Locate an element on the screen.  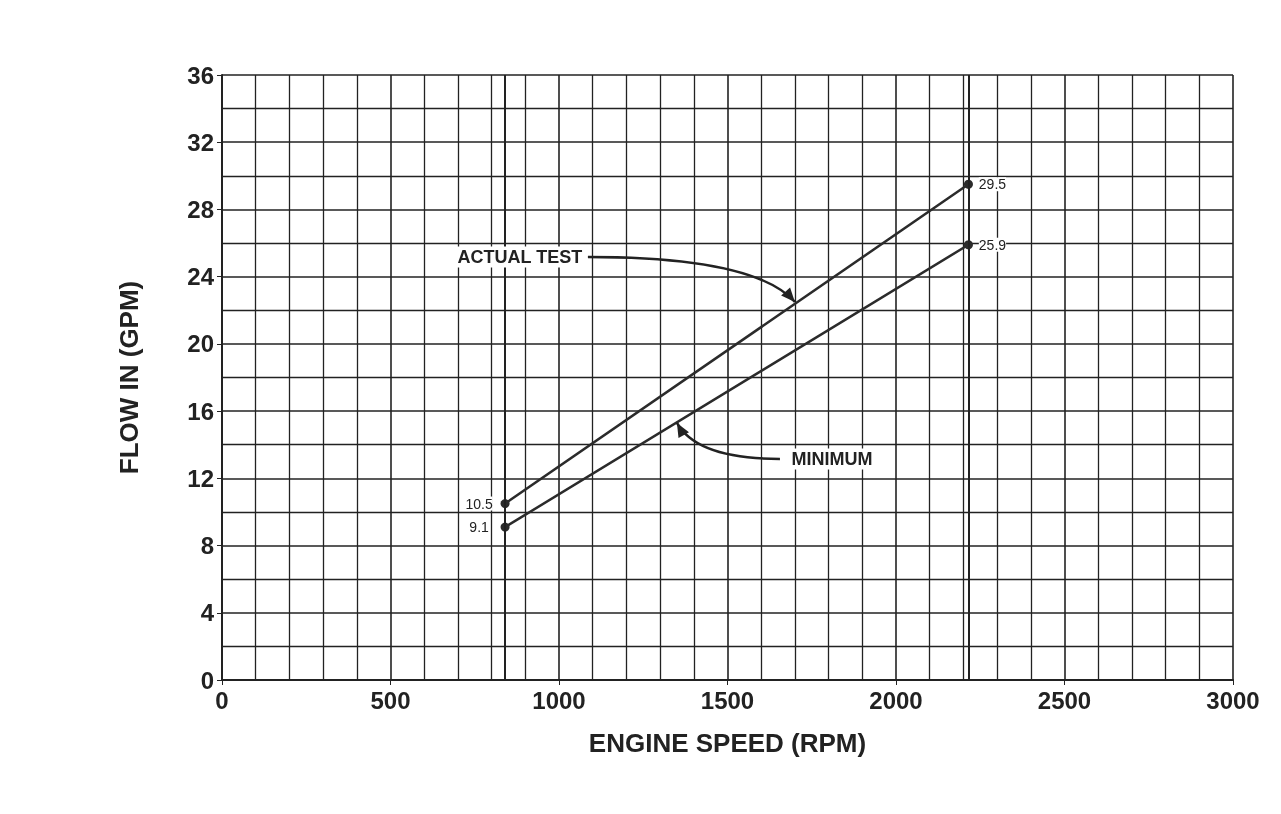
y-tick-label: 12 is located at coordinates (200, 478).